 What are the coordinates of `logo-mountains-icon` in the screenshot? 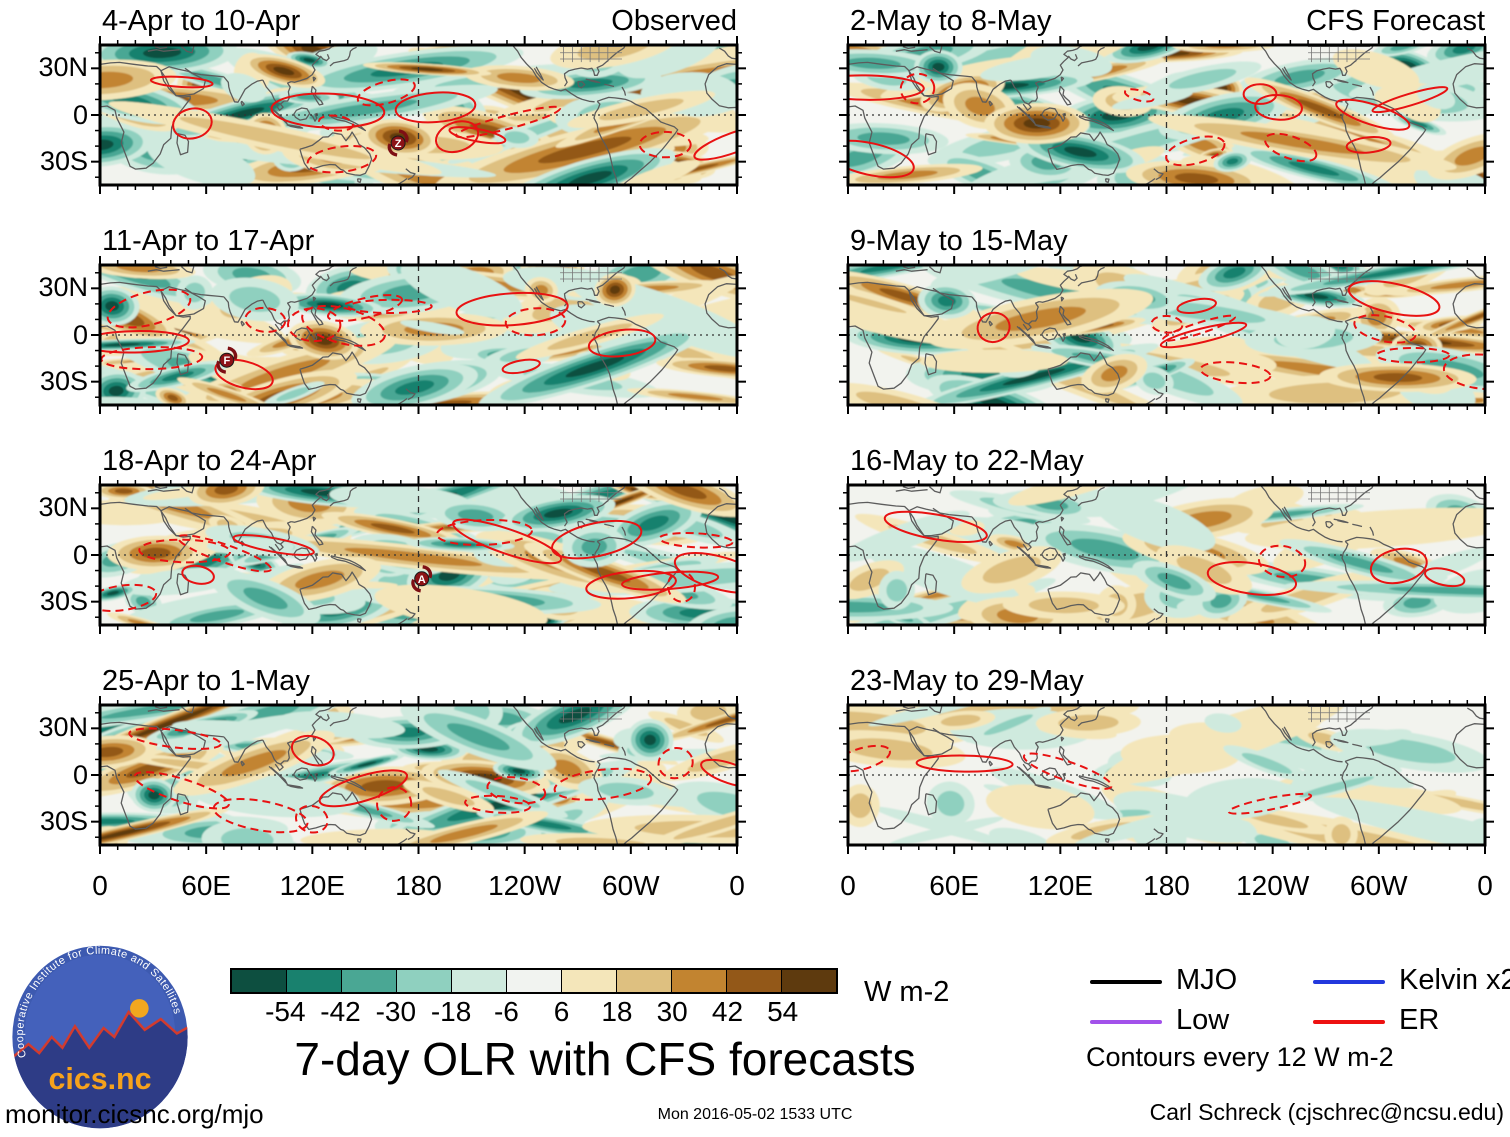 It's located at (100, 1069).